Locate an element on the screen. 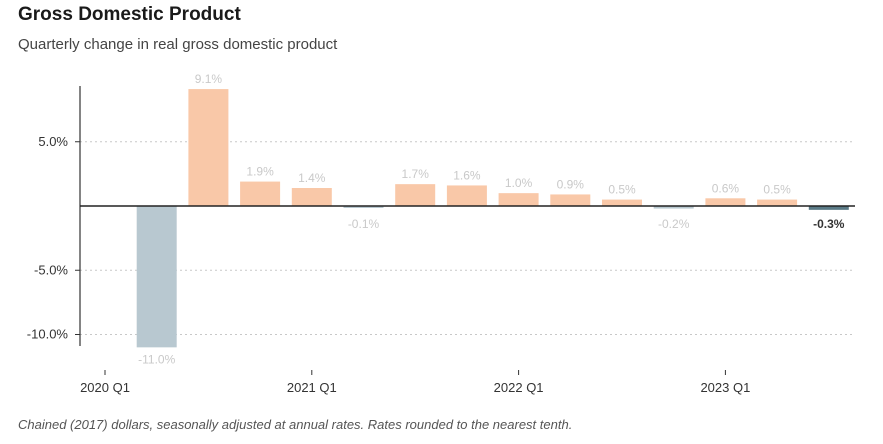 This screenshot has width=883, height=444. data-label: -0.2% is located at coordinates (674, 224).